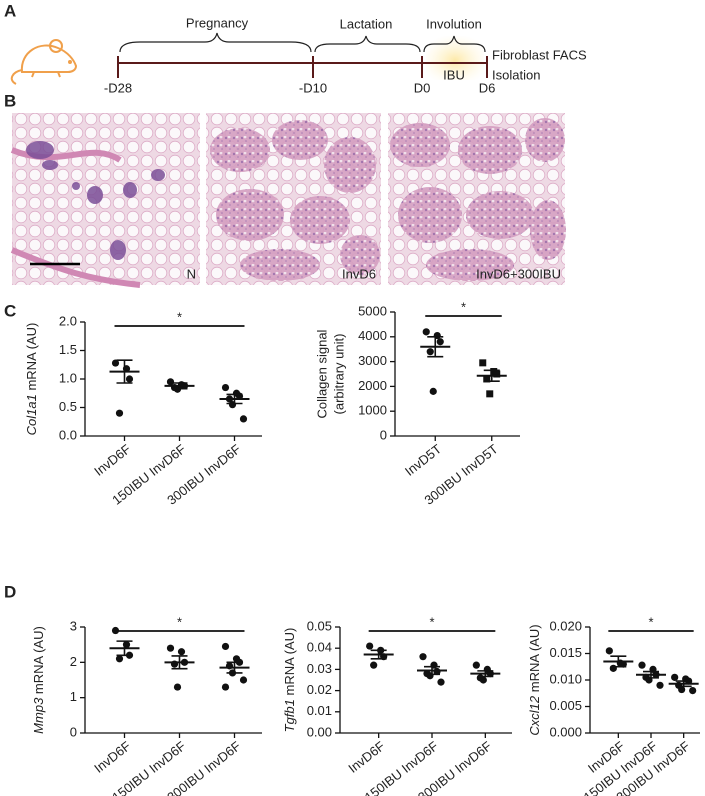  Describe the element at coordinates (372, 385) in the screenshot. I see `y-tick-label: 2000` at that location.